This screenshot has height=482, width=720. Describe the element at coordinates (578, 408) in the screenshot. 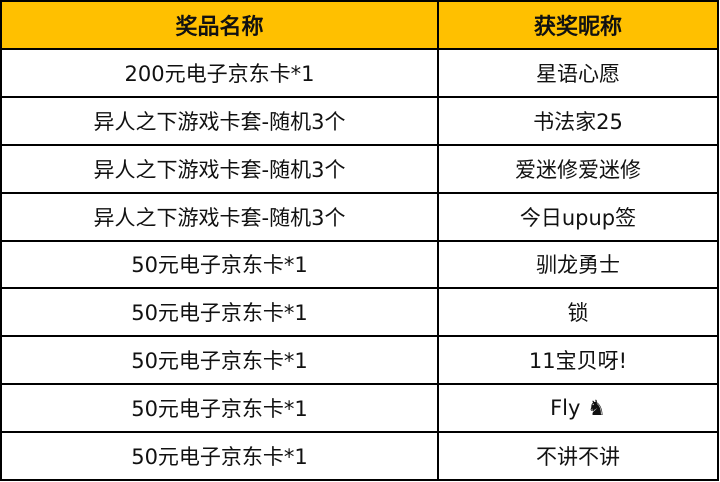

I see `winner-nickname-cell: Fly ♞` at that location.